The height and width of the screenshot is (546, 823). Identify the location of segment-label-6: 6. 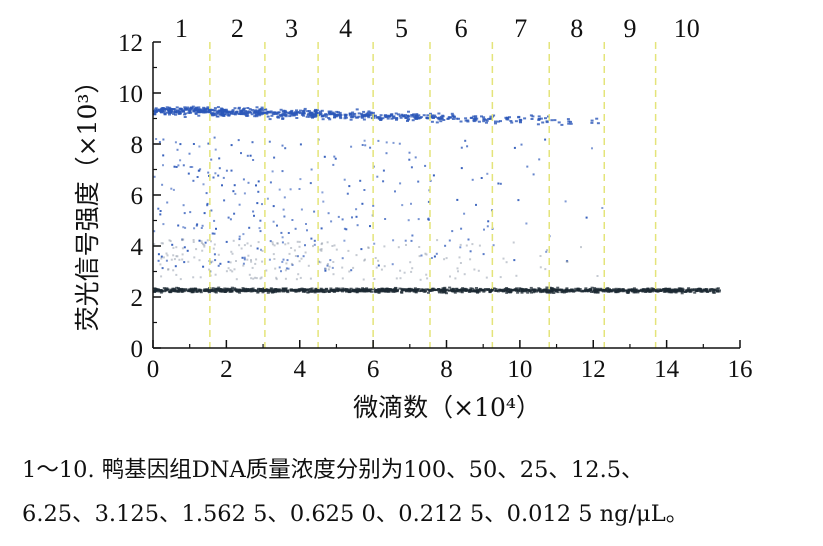
(461, 28).